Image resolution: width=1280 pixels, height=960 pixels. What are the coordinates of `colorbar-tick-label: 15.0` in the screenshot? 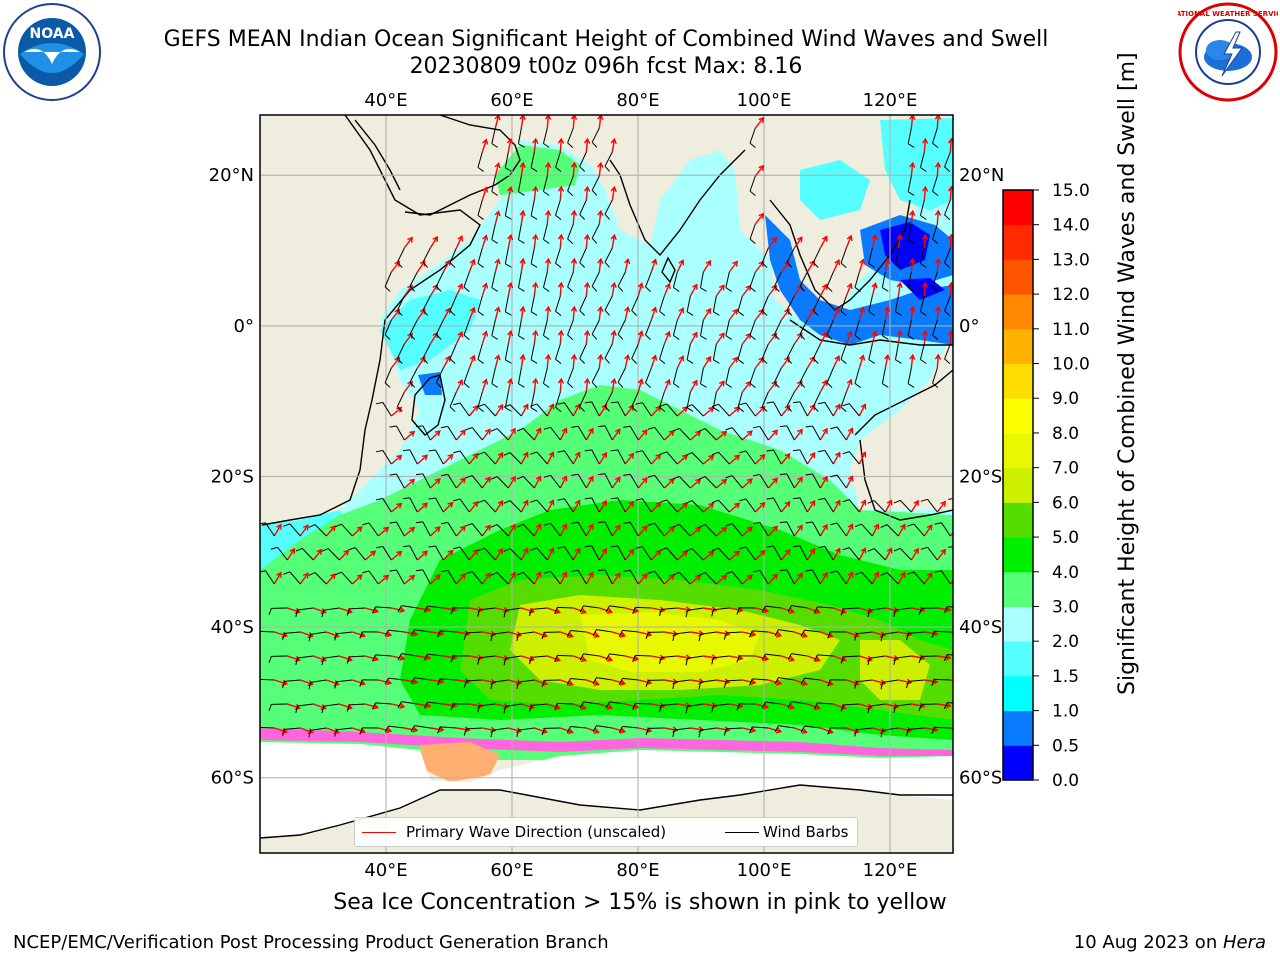 It's located at (1071, 191).